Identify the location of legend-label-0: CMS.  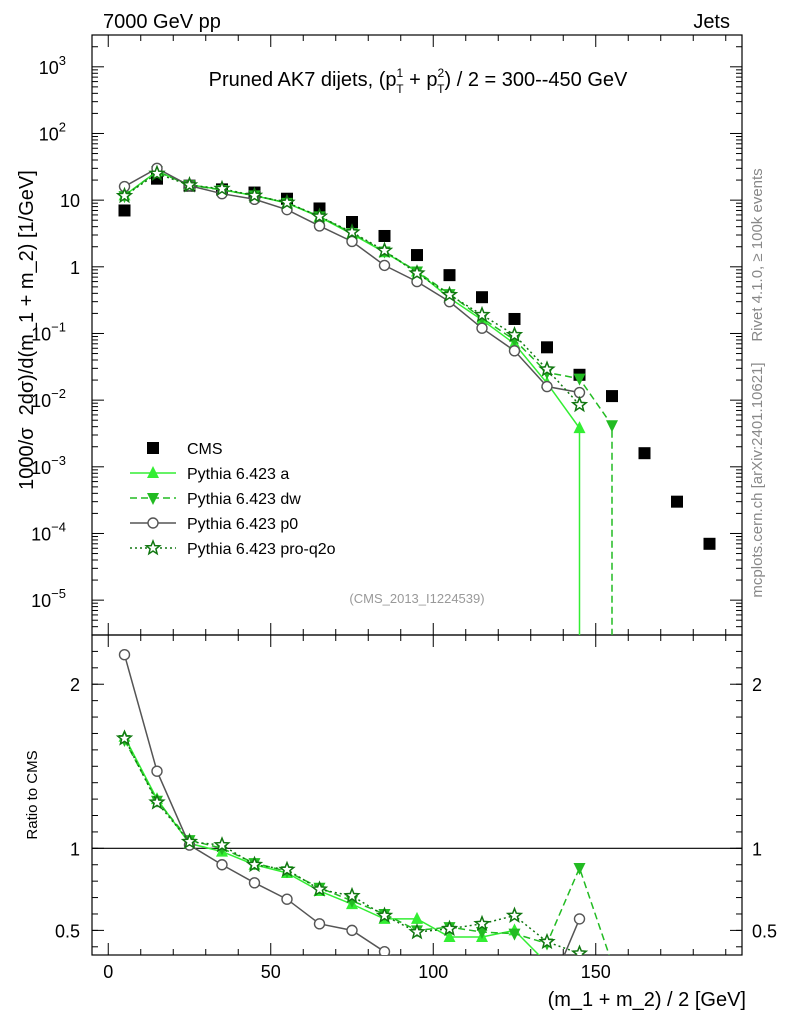
(205, 449).